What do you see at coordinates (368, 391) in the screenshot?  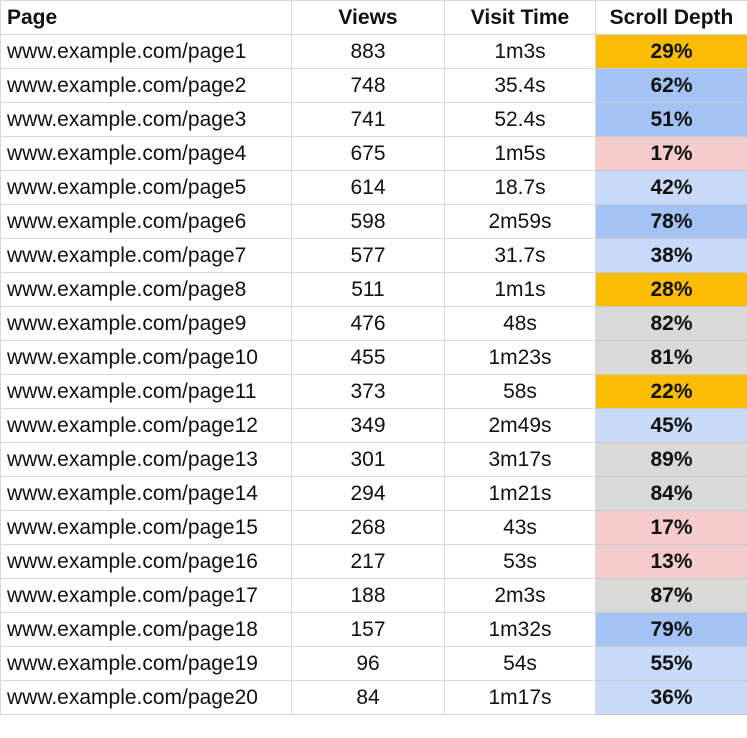 I see `views-cell: 373` at bounding box center [368, 391].